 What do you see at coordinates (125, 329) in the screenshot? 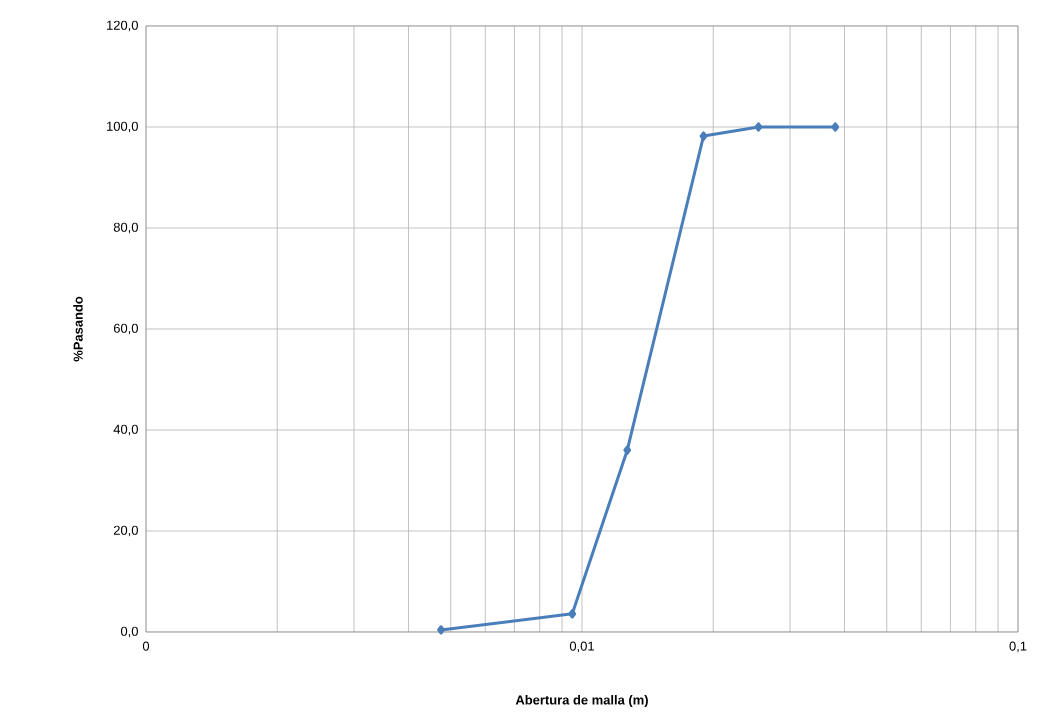
I see `y-tick-label: 60,0` at bounding box center [125, 329].